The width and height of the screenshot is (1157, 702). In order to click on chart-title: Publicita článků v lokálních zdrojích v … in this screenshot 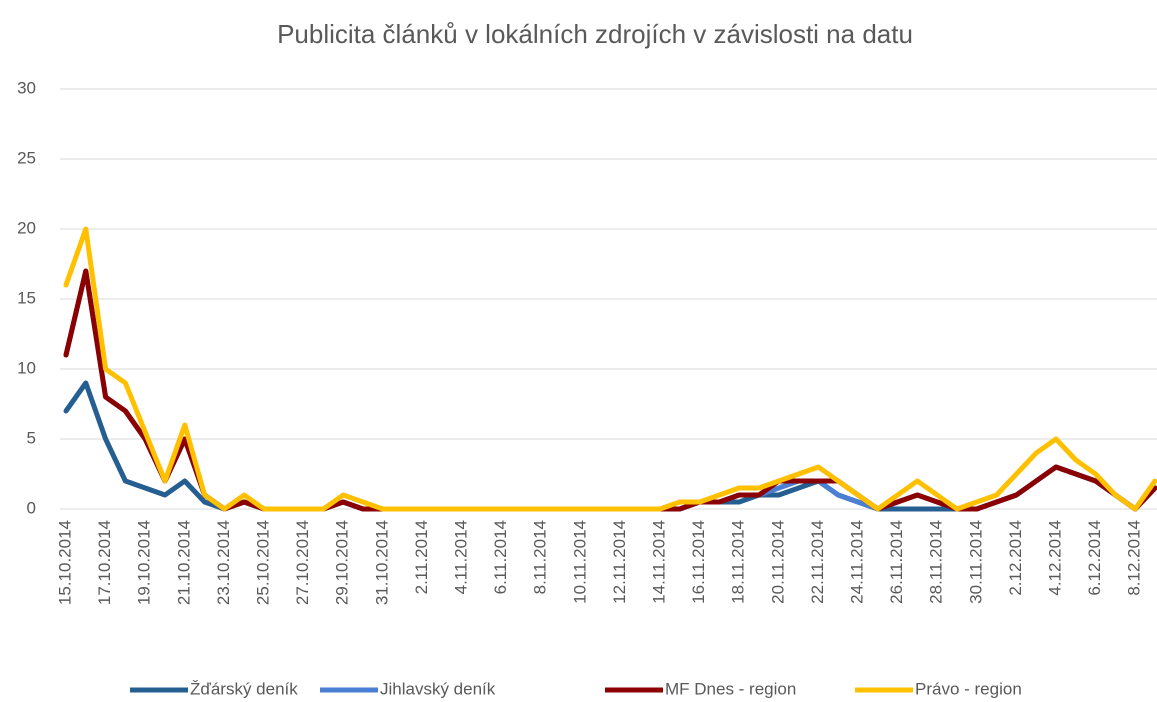, I will do `click(595, 34)`.